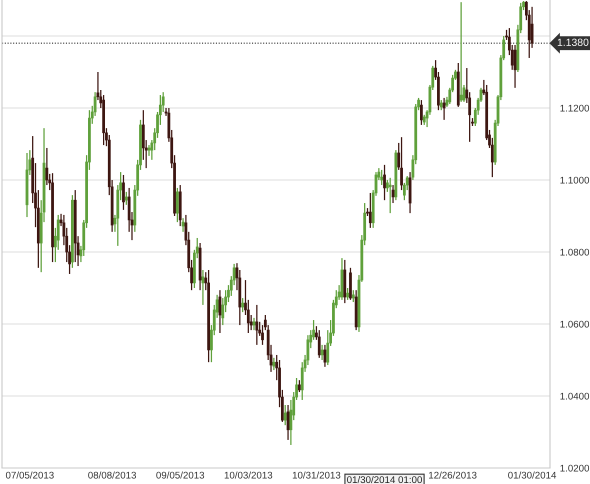  I want to click on x-tick-label: 09/05/2013, so click(180, 475).